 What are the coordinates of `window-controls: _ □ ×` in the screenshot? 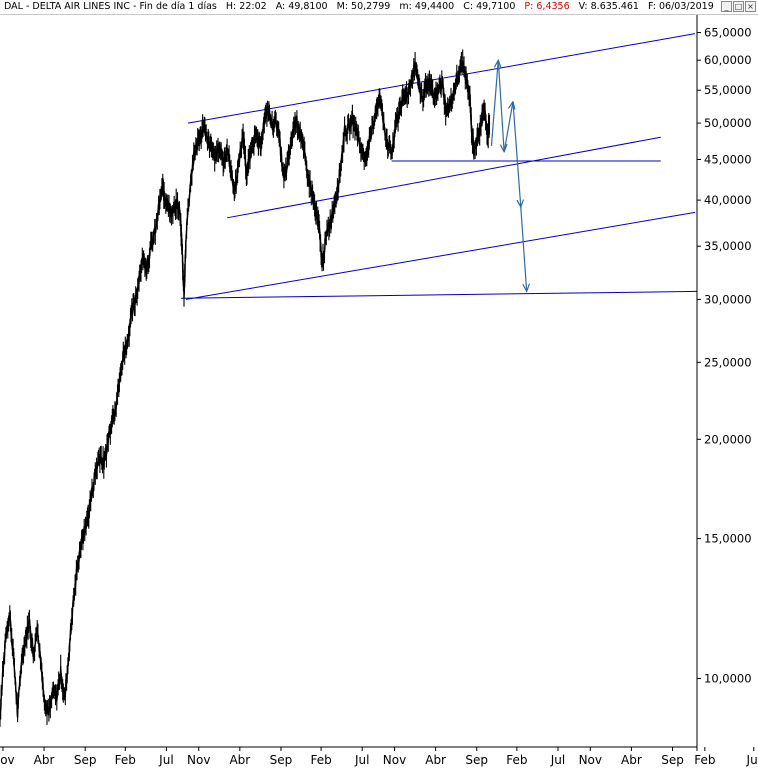 It's located at (738, 6).